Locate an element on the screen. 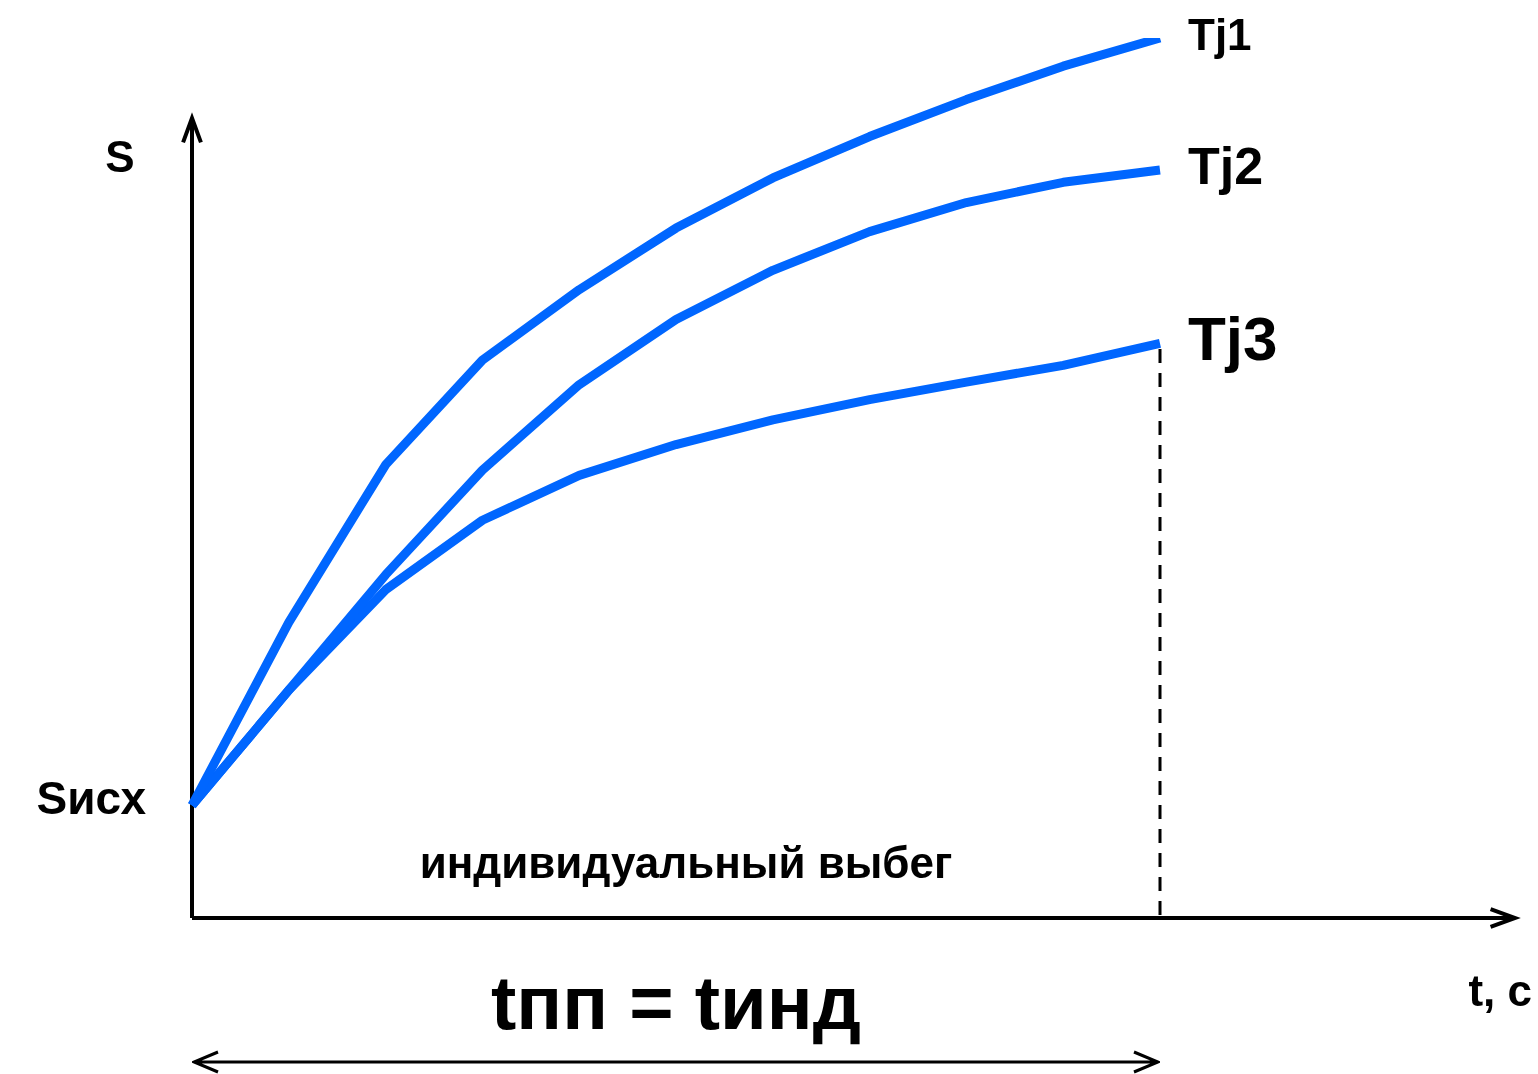 Image resolution: width=1538 pixels, height=1074 pixels. annotation: индивидуальный выбег is located at coordinates (686, 863).